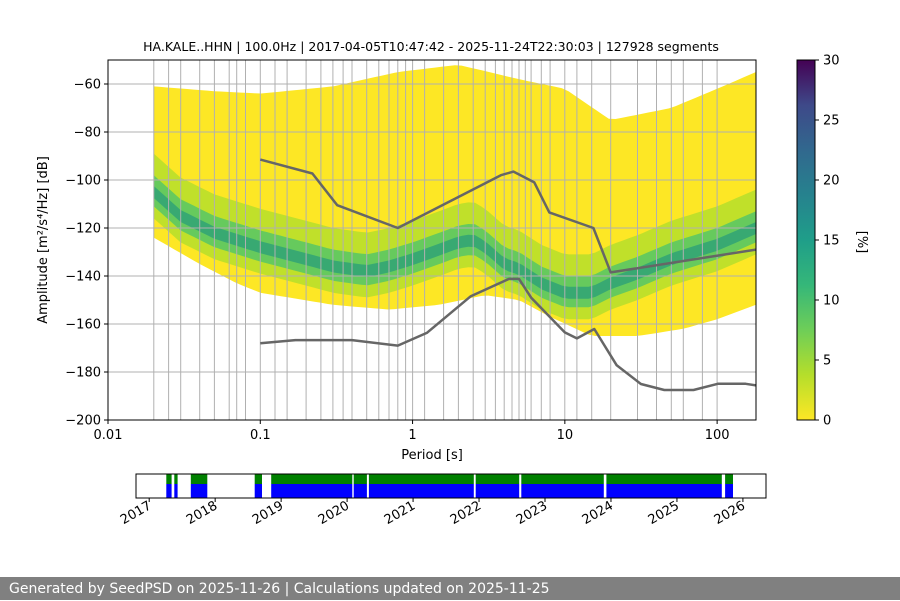 The width and height of the screenshot is (900, 601). I want to click on y-axis-label: Amplitude [m²/s⁴/Hz] [dB], so click(43, 240).